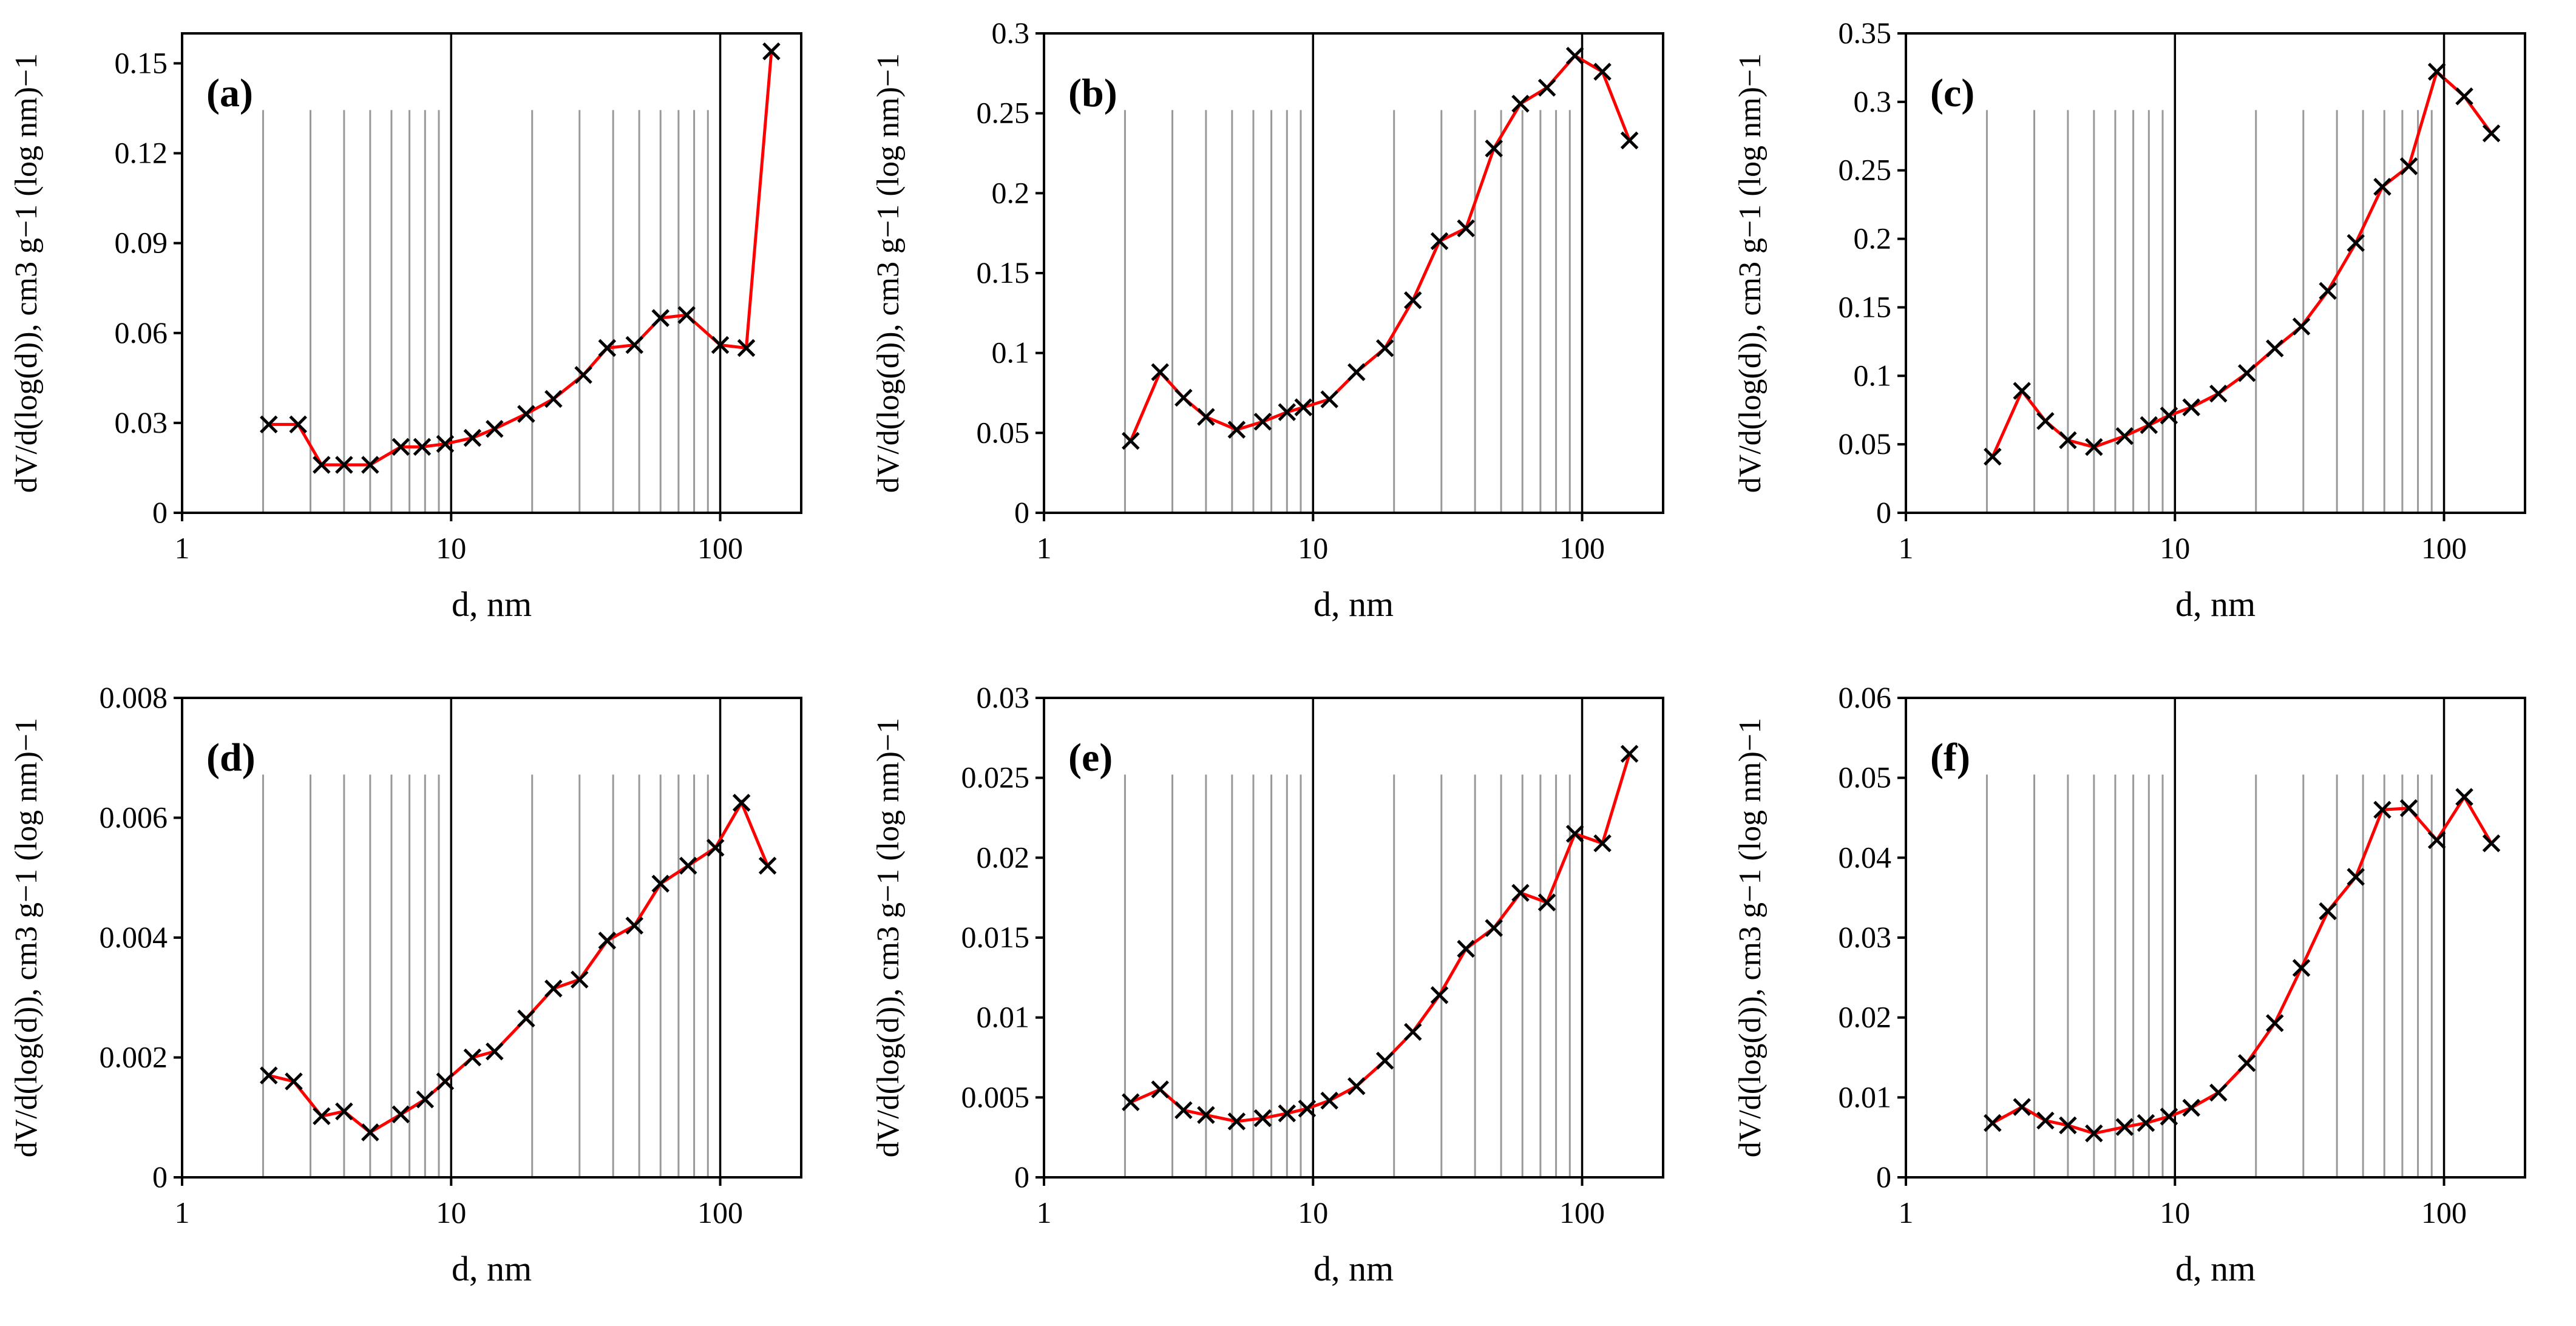 The height and width of the screenshot is (1326, 2576). What do you see at coordinates (720, 1213) in the screenshot?
I see `chart-d-xtick-label: 100` at bounding box center [720, 1213].